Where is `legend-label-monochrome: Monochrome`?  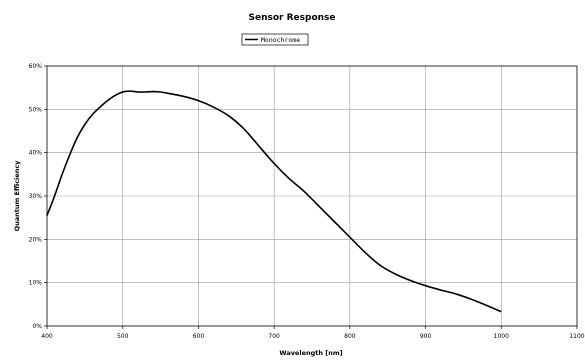 legend-label-monochrome: Monochrome is located at coordinates (280, 40).